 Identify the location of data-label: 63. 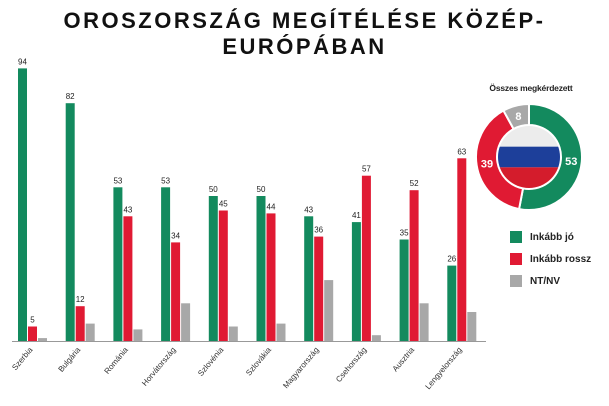
(461, 151).